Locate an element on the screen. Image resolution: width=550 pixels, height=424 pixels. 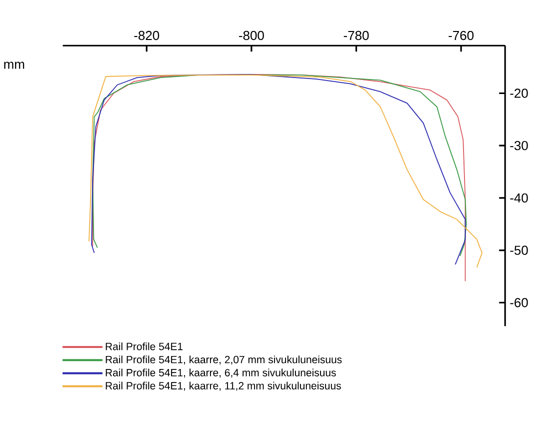
legend-label: Rail Profile 54E1, kaarre, 11,2 mm sivukuluneisuus is located at coordinates (223, 386).